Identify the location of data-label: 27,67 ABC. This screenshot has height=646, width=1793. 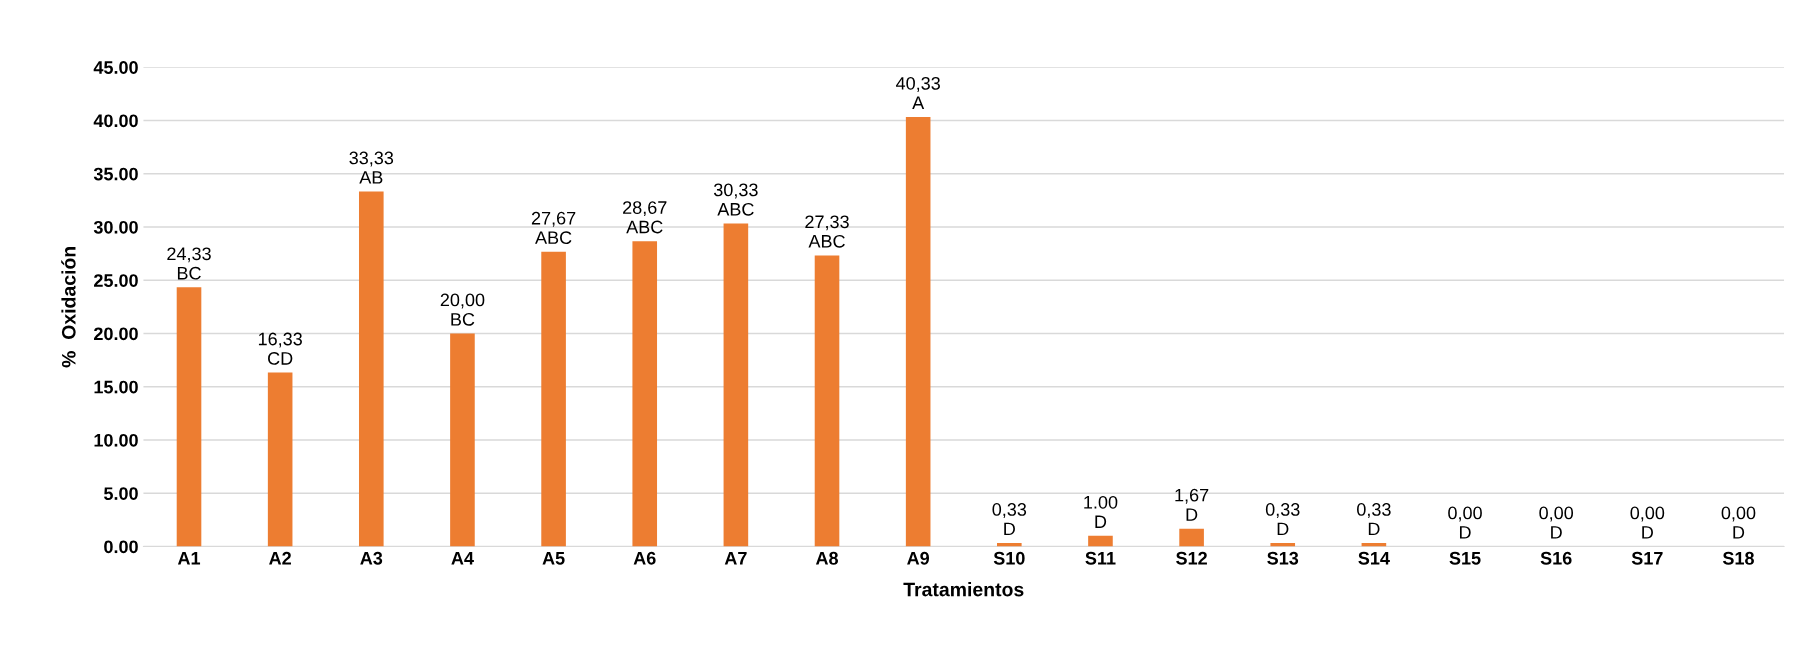
(553, 228).